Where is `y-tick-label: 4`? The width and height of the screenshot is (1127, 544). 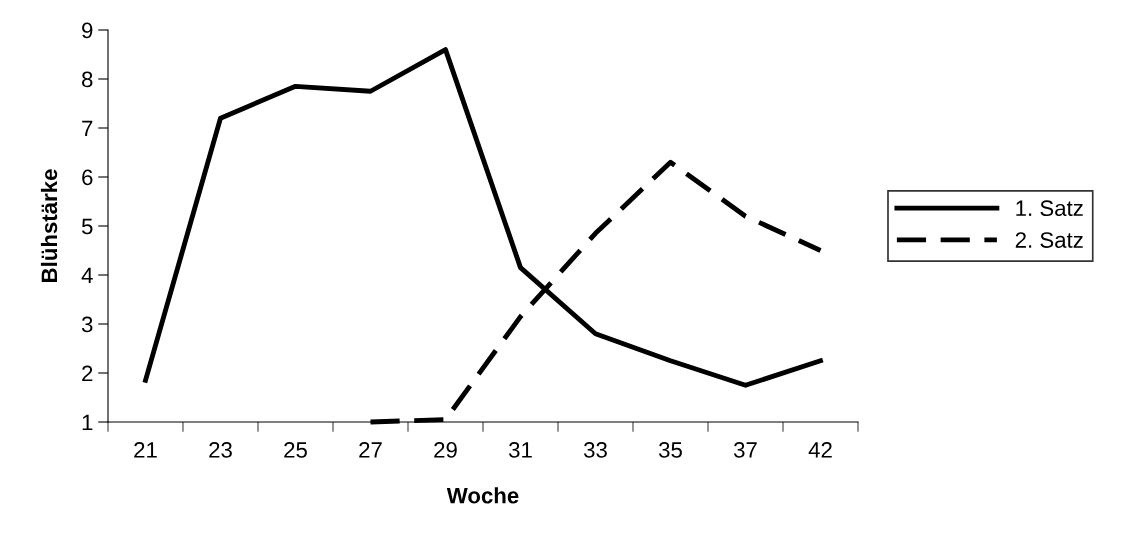 y-tick-label: 4 is located at coordinates (87, 275).